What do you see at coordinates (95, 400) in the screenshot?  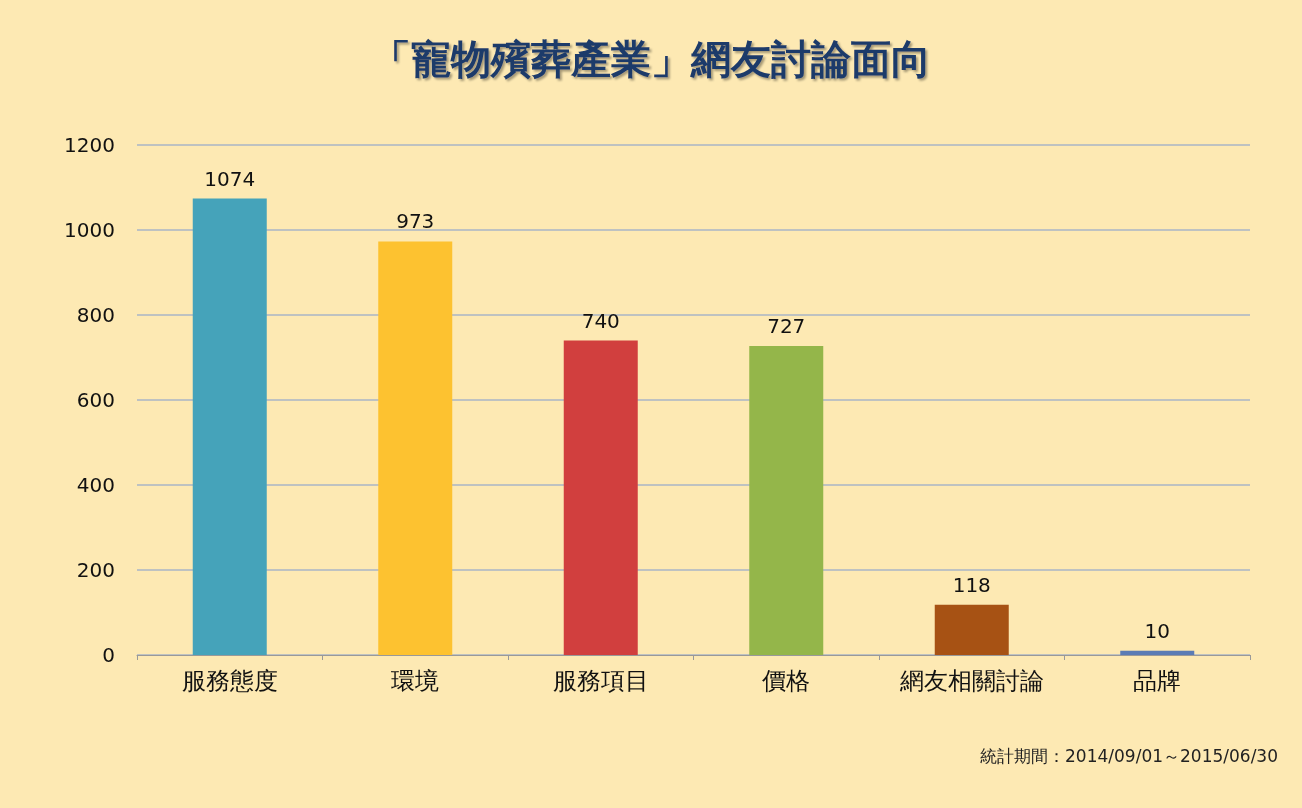 I see `y-tick-label: 600` at bounding box center [95, 400].